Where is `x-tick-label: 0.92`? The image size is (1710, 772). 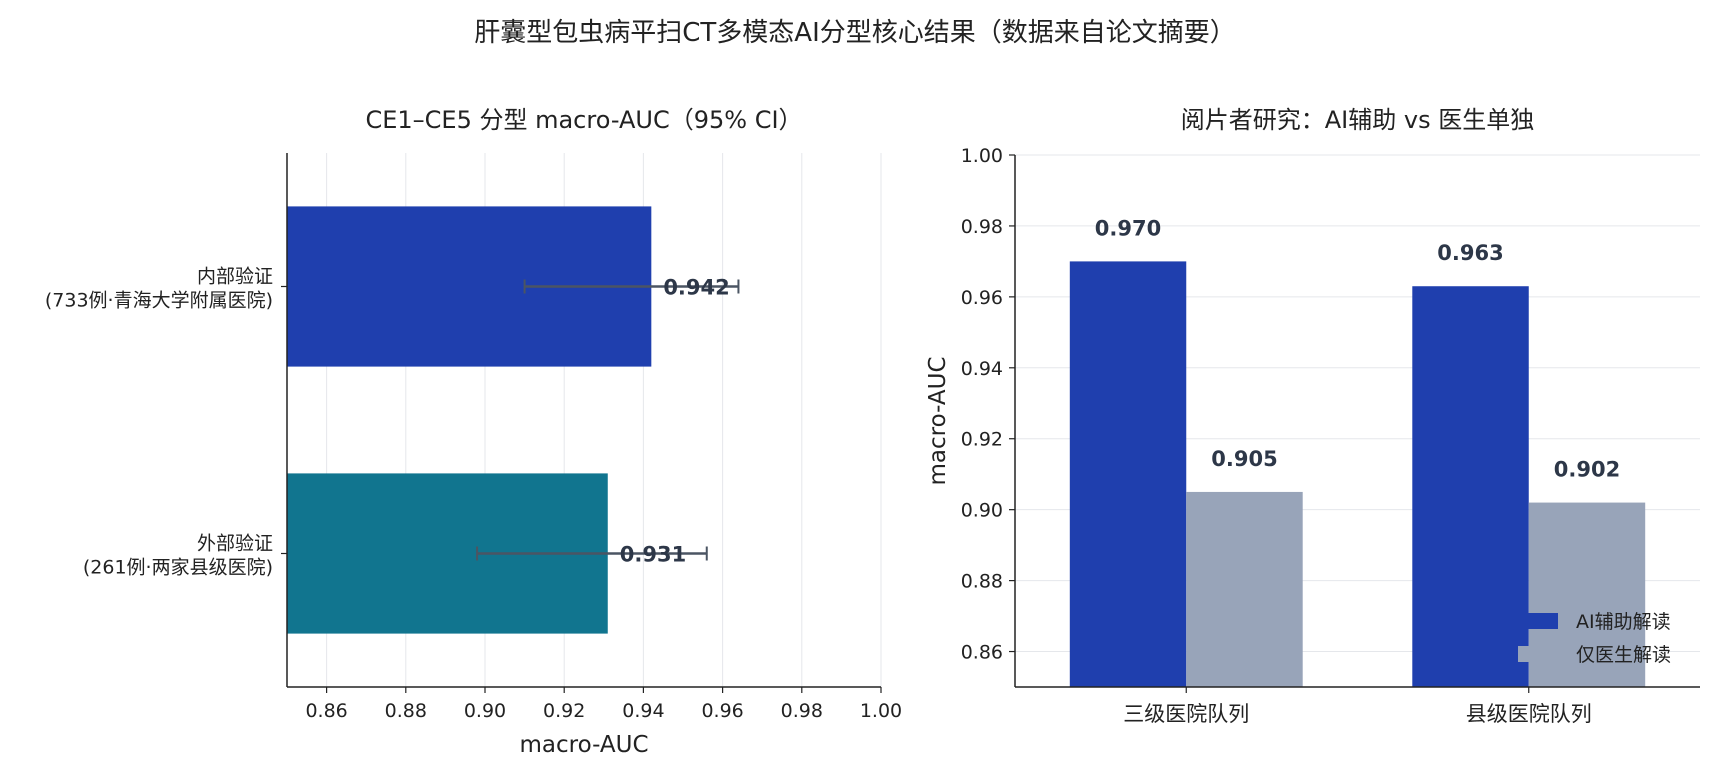
x-tick-label: 0.92 is located at coordinates (564, 711).